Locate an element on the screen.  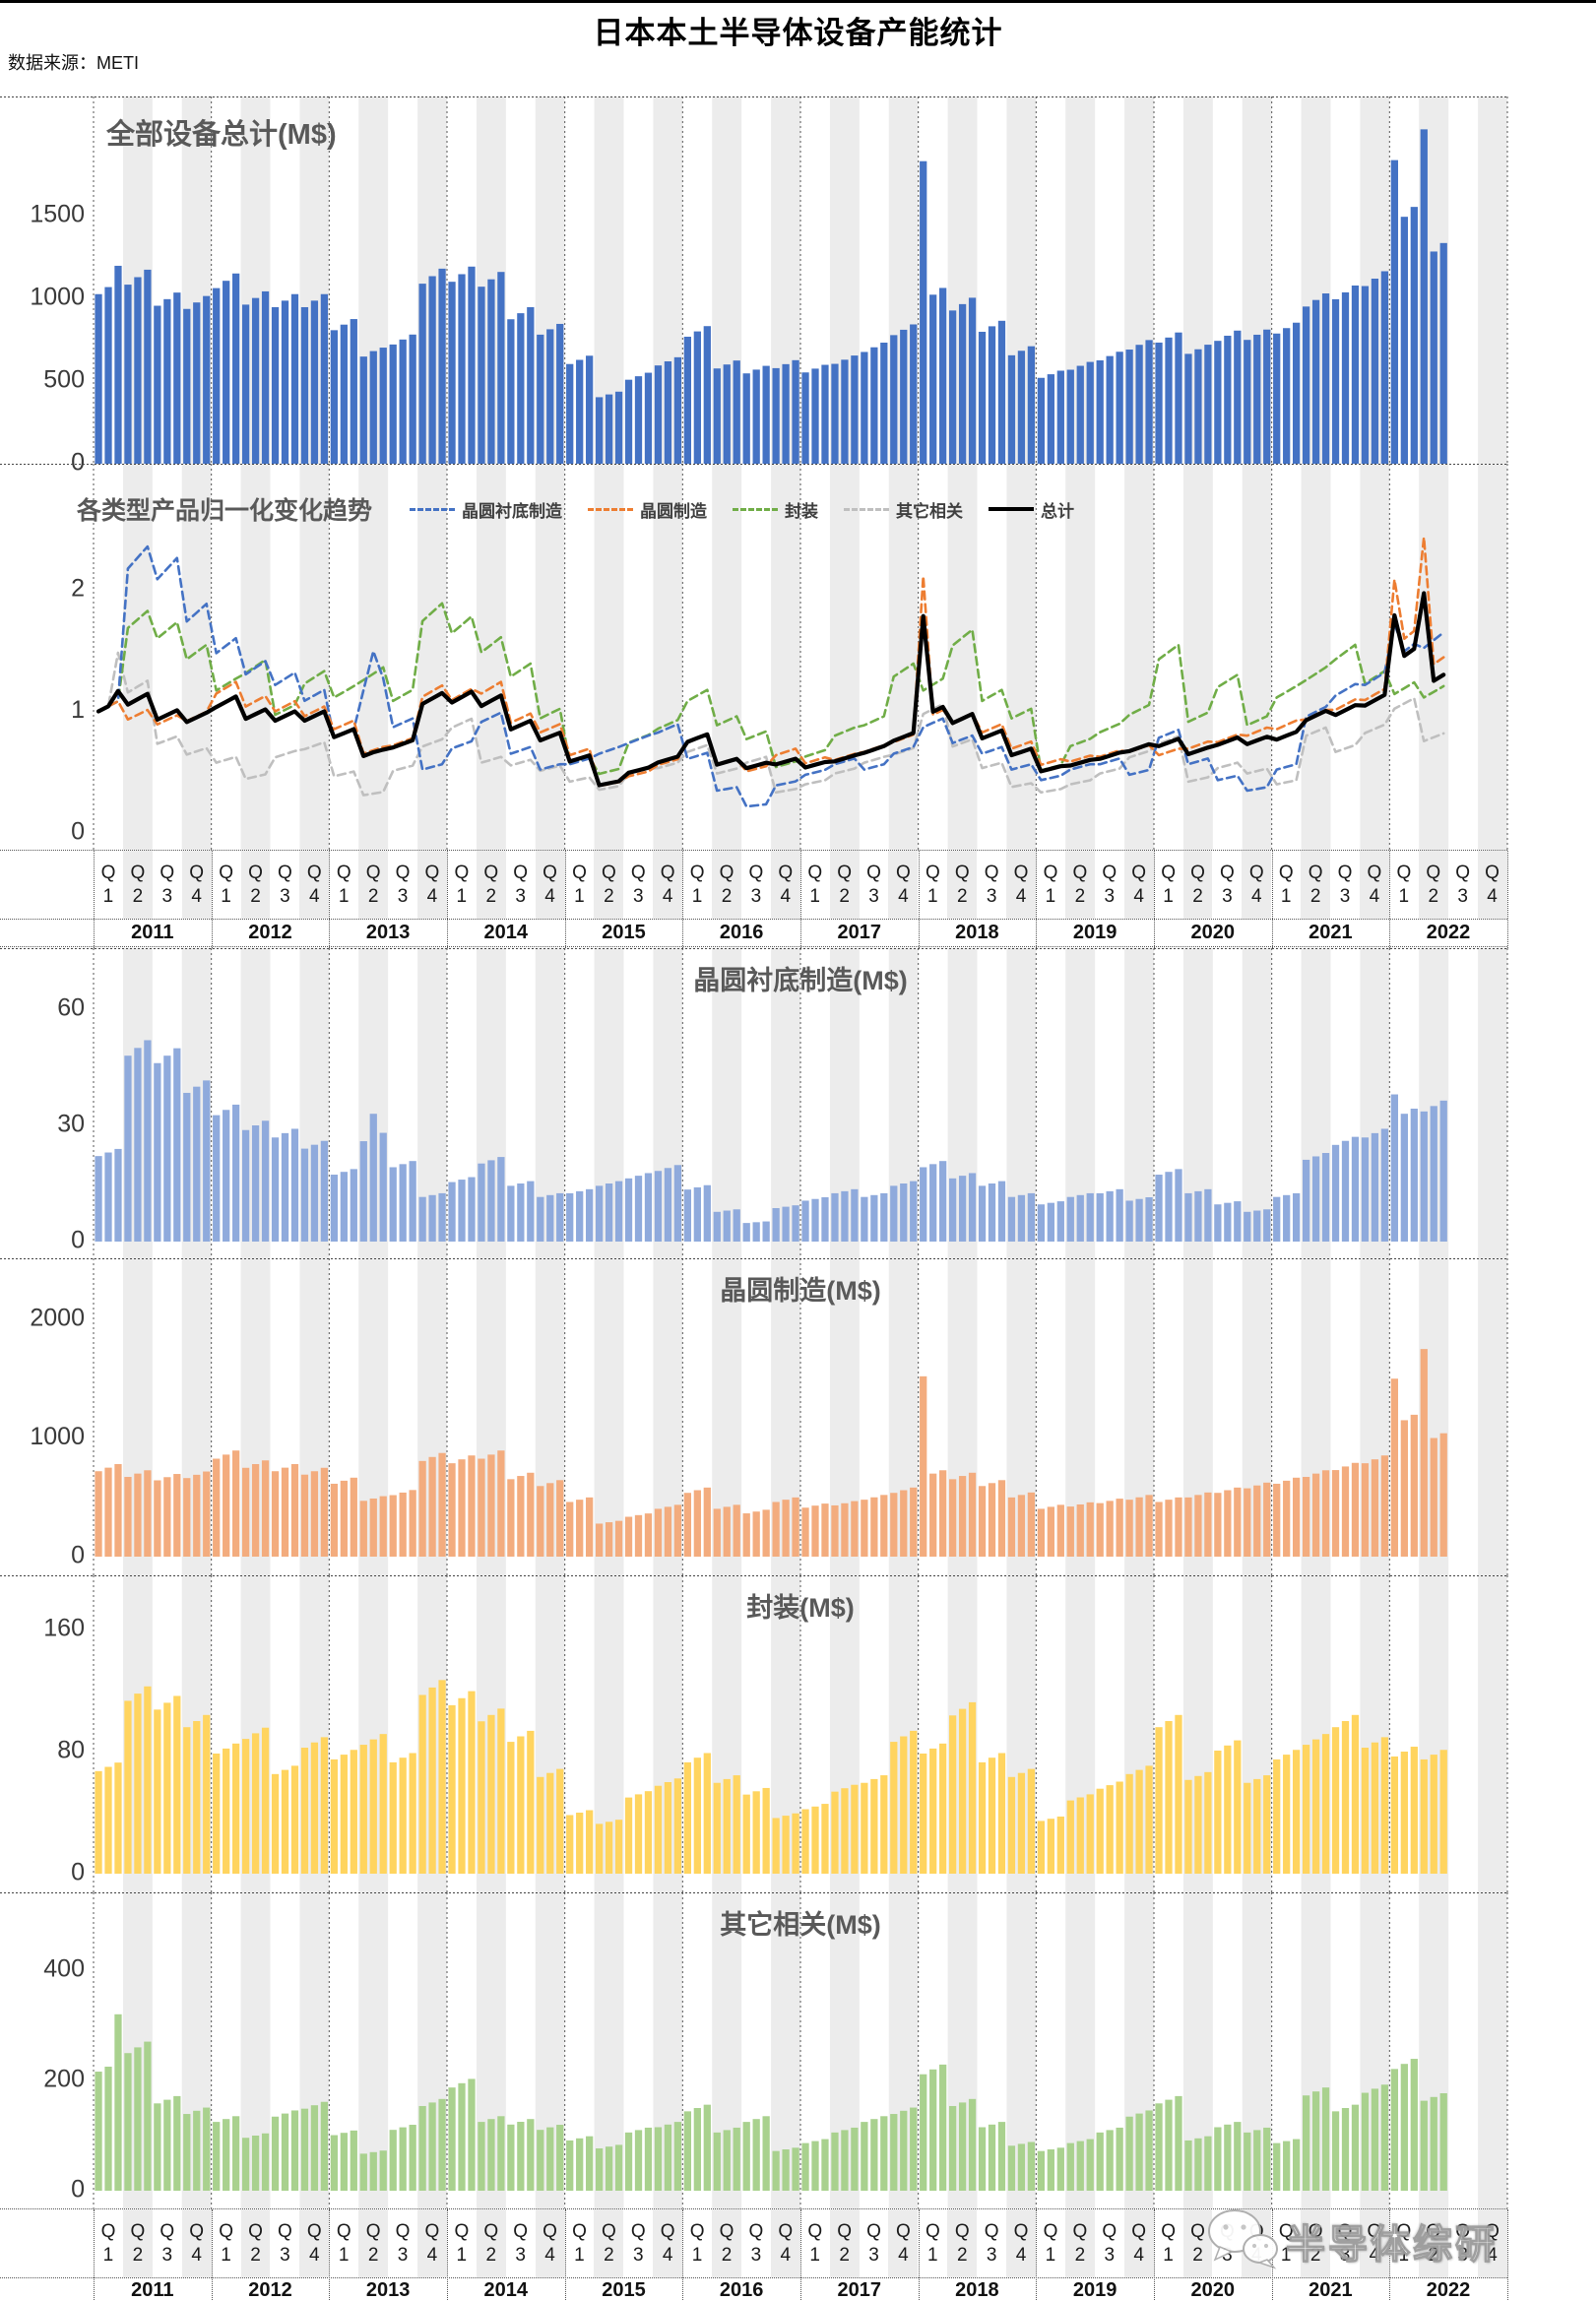
bars is located at coordinates (771, 297).